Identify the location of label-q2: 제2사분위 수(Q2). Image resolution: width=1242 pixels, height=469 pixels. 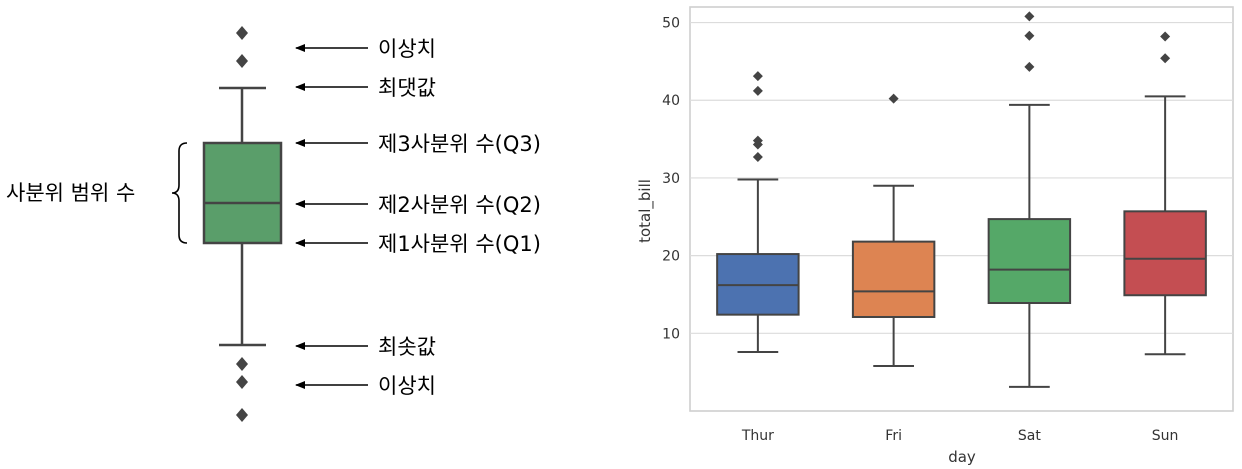
(459, 205).